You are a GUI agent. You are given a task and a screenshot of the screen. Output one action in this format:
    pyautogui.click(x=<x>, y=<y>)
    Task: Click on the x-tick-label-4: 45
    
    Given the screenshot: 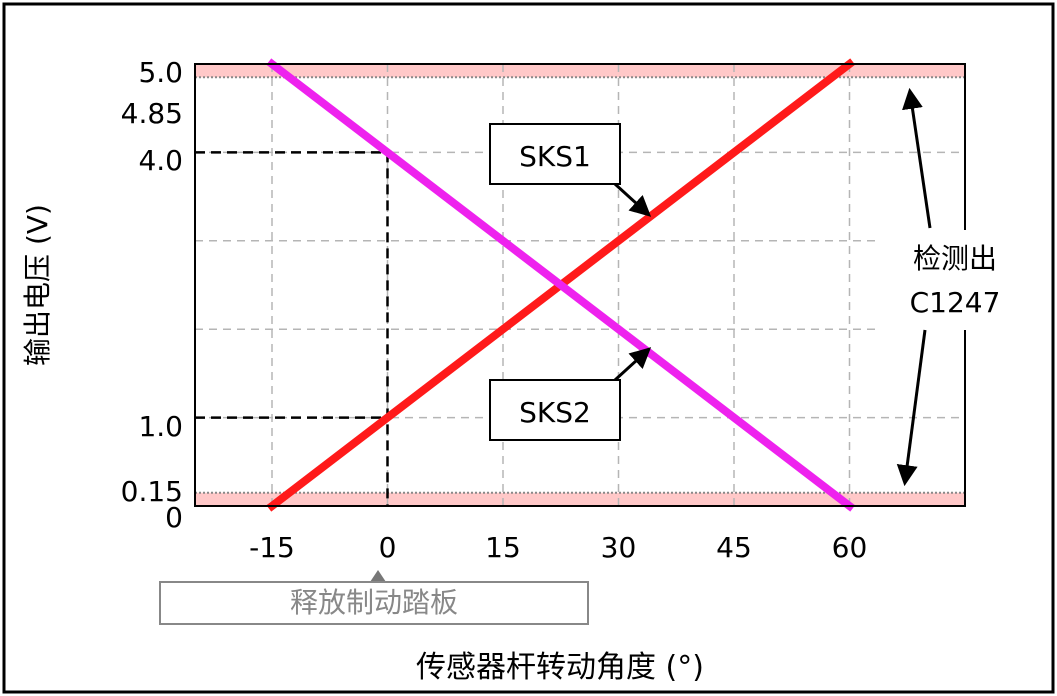 What is the action you would take?
    pyautogui.click(x=734, y=547)
    